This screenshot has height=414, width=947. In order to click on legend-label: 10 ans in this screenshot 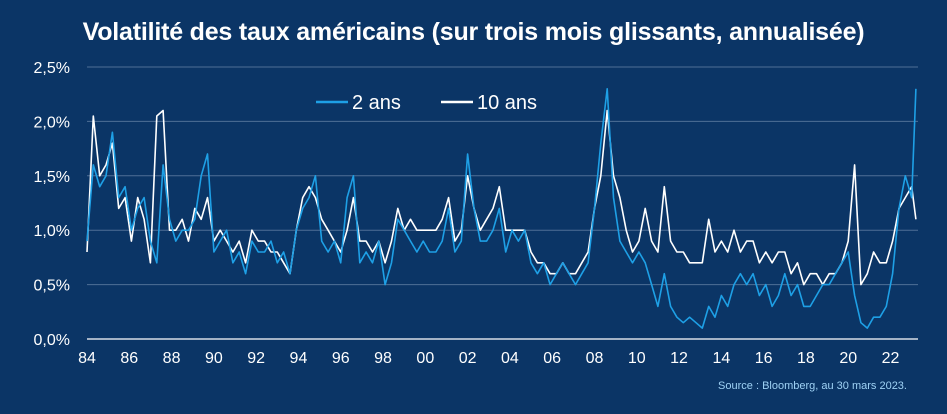, I will do `click(507, 103)`.